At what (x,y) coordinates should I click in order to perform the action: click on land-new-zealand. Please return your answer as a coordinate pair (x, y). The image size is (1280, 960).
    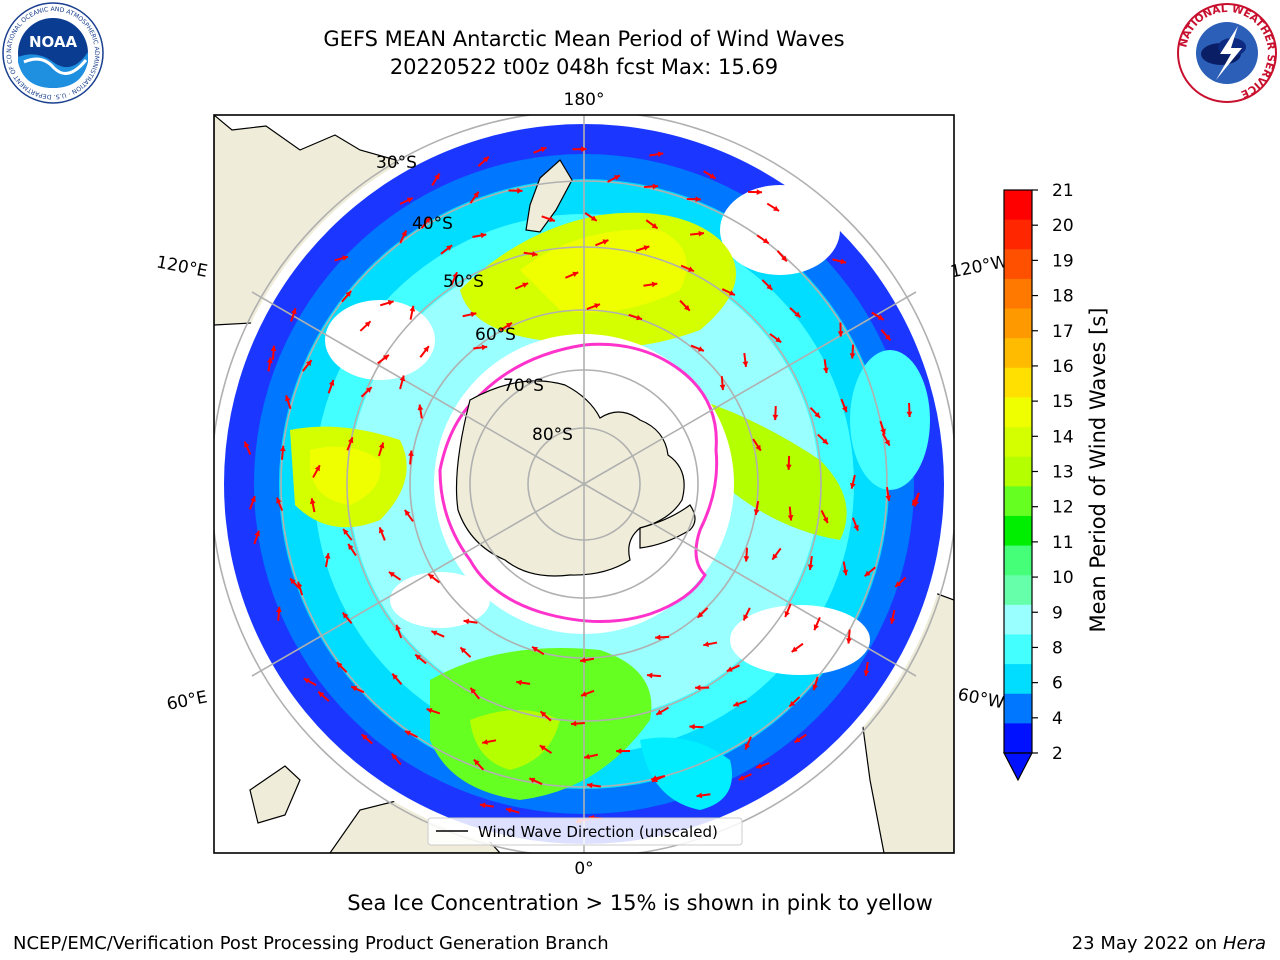
    Looking at the image, I should click on (549, 196).